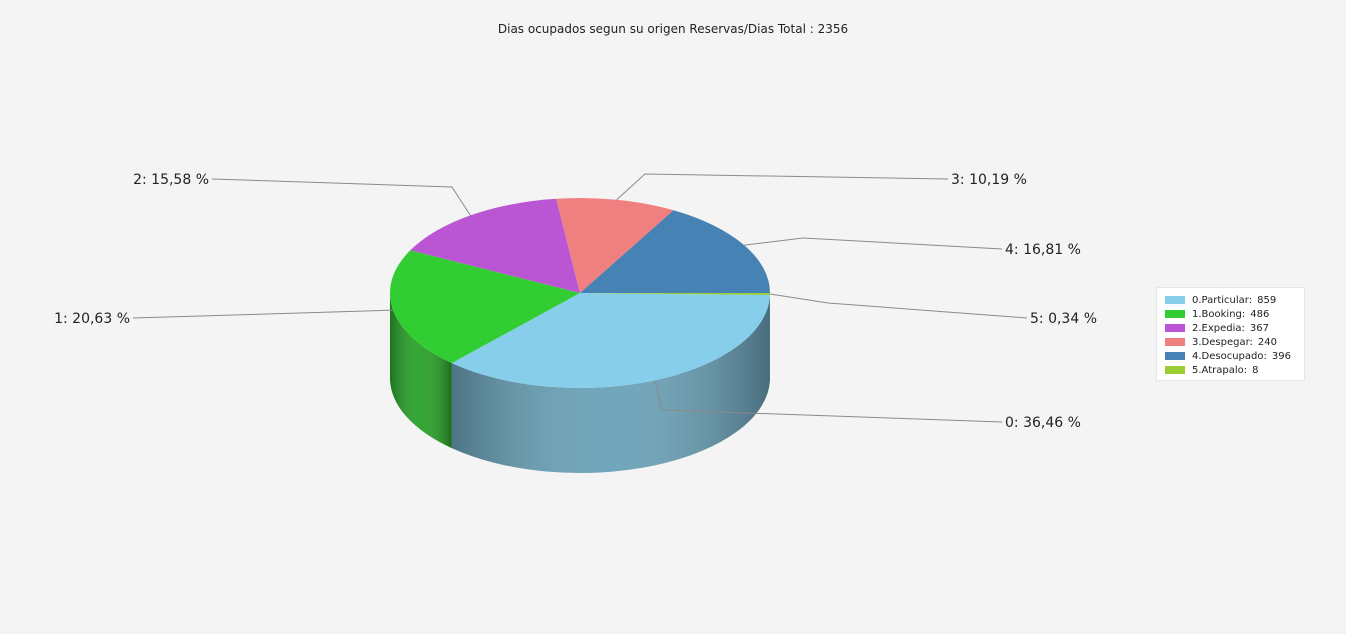  What do you see at coordinates (171, 180) in the screenshot?
I see `slice-label-2: 2: 15,58 %` at bounding box center [171, 180].